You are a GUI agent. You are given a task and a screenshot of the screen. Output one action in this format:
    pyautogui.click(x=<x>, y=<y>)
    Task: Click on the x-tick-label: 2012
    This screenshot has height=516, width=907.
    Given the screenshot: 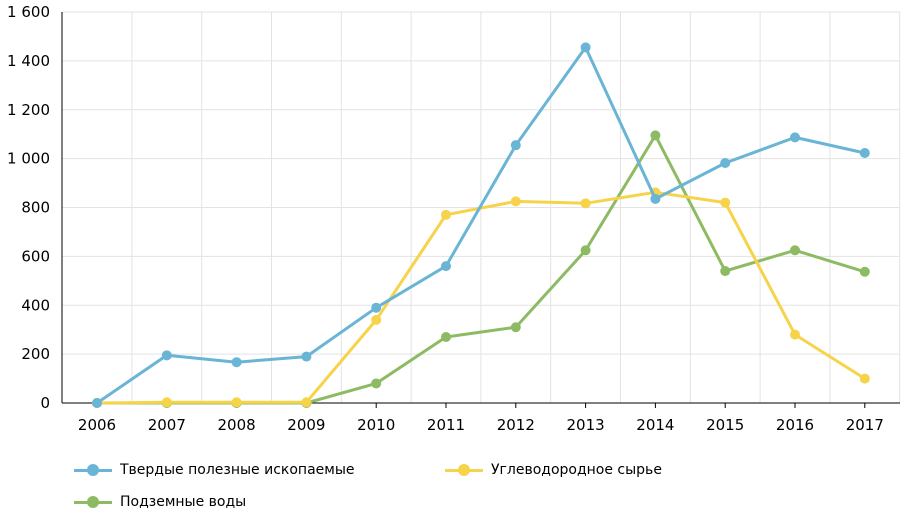 What is the action you would take?
    pyautogui.click(x=516, y=425)
    